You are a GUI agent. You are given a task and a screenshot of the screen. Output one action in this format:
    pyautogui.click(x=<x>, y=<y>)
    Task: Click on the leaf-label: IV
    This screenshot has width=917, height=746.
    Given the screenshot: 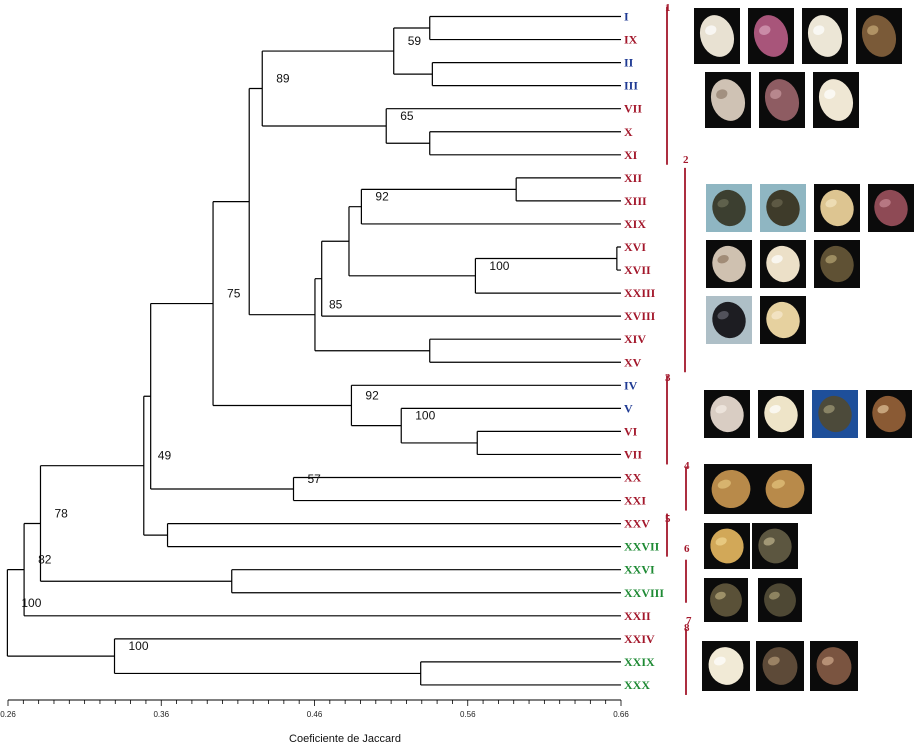 What is the action you would take?
    pyautogui.click(x=631, y=385)
    